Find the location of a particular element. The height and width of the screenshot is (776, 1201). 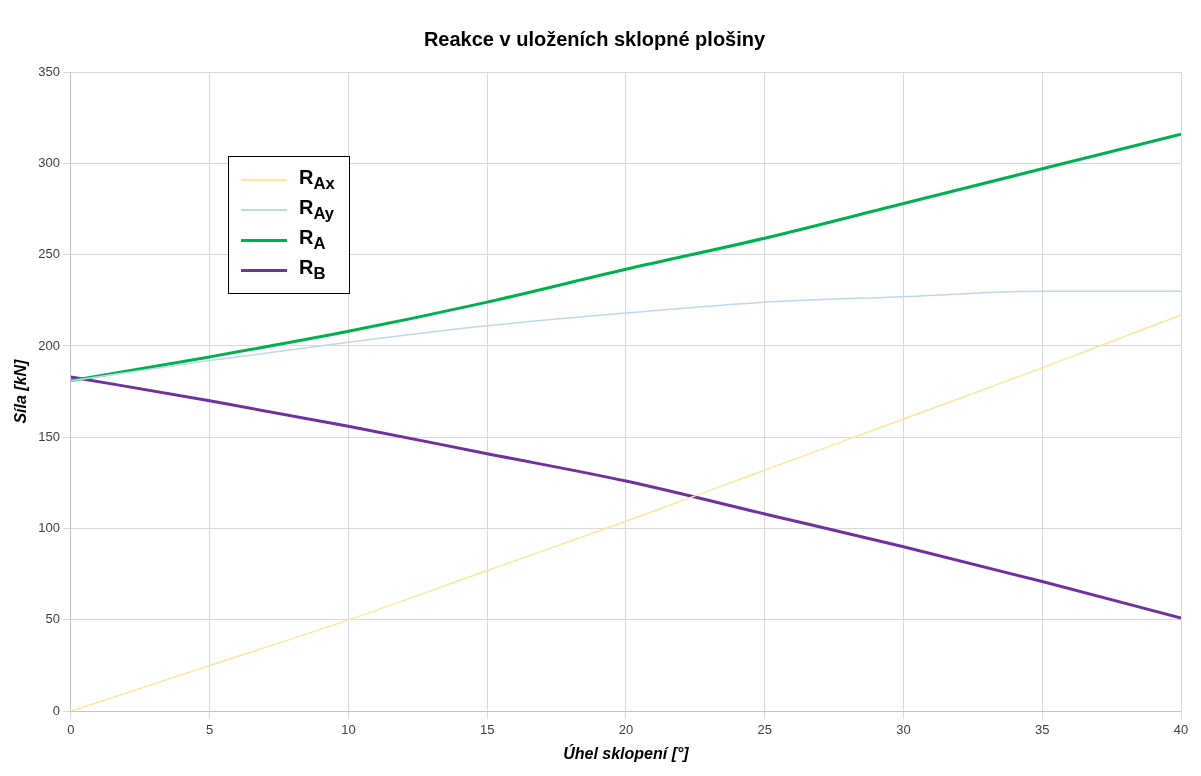

x-tick-label: 25 is located at coordinates (764, 729).